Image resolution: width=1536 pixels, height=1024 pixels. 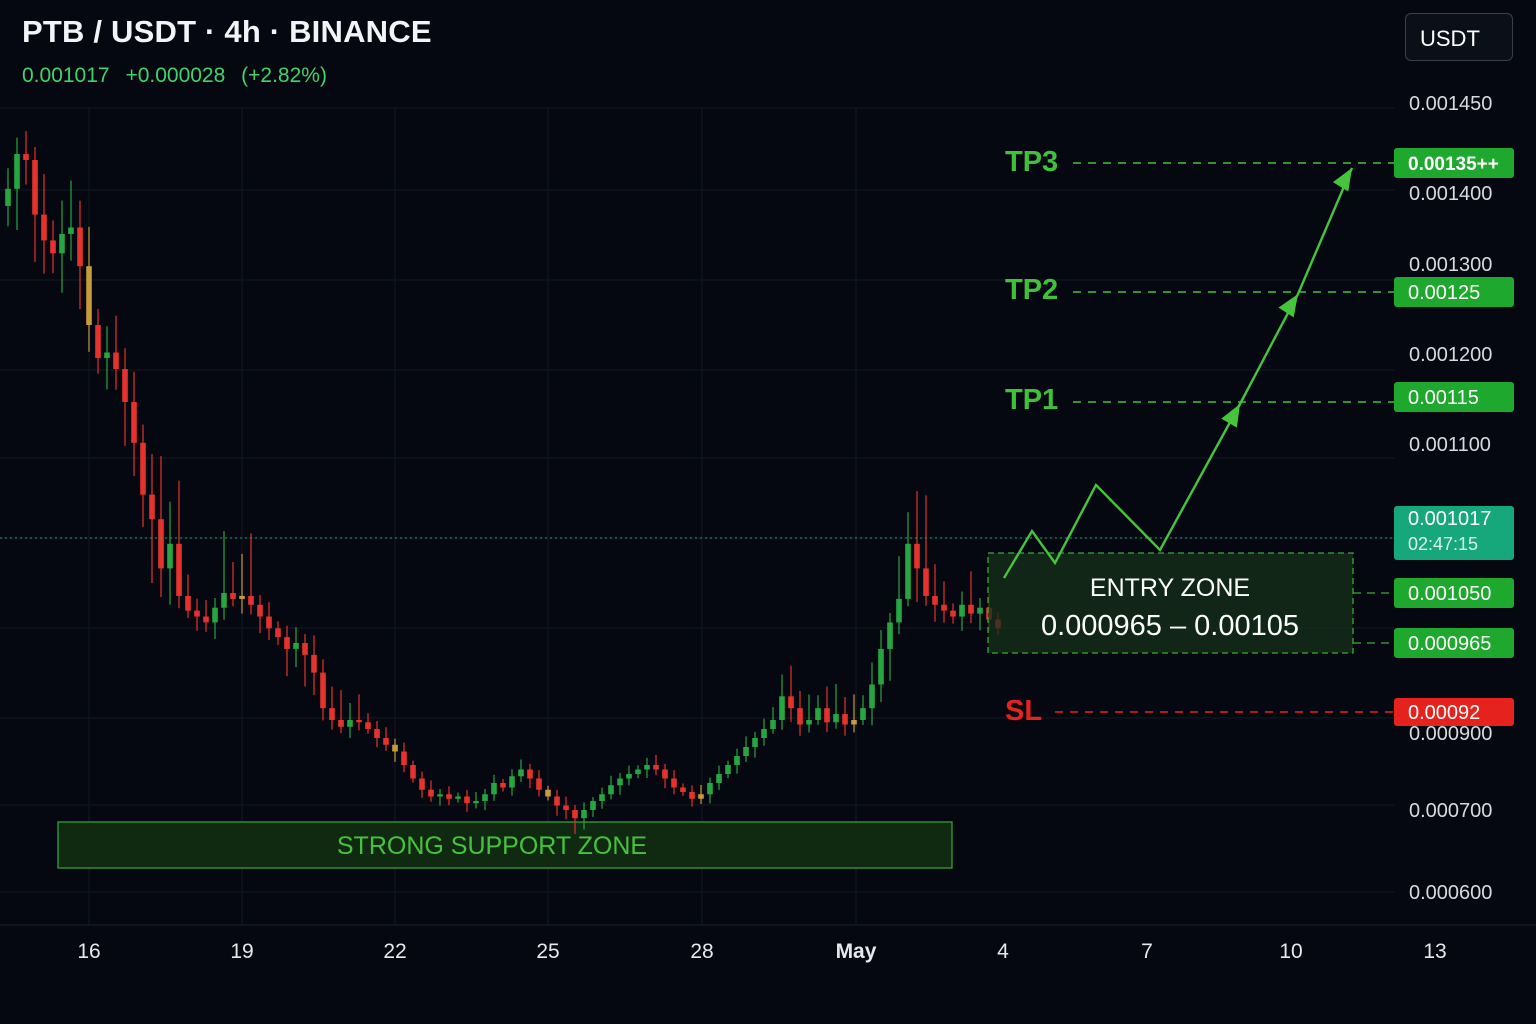 I want to click on badge-tp3-bg, so click(x=1454, y=163).